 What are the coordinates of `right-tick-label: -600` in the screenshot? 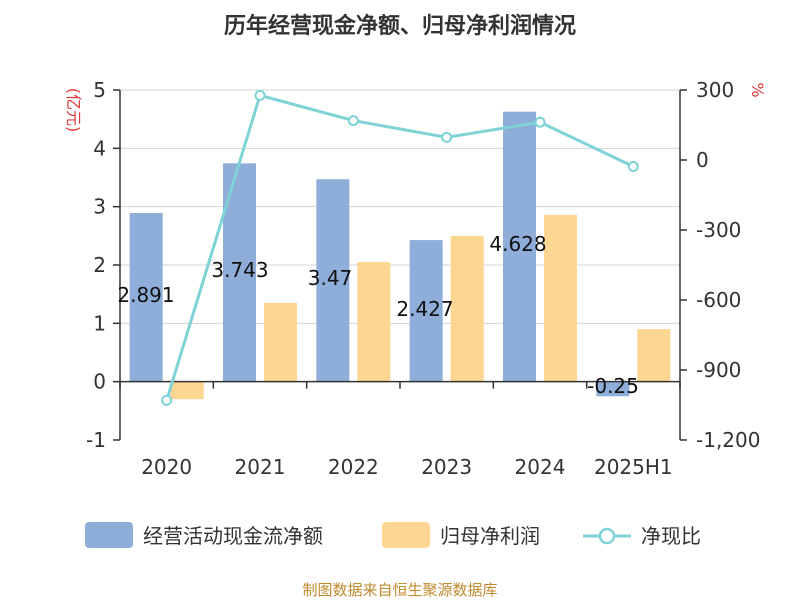 It's located at (718, 300).